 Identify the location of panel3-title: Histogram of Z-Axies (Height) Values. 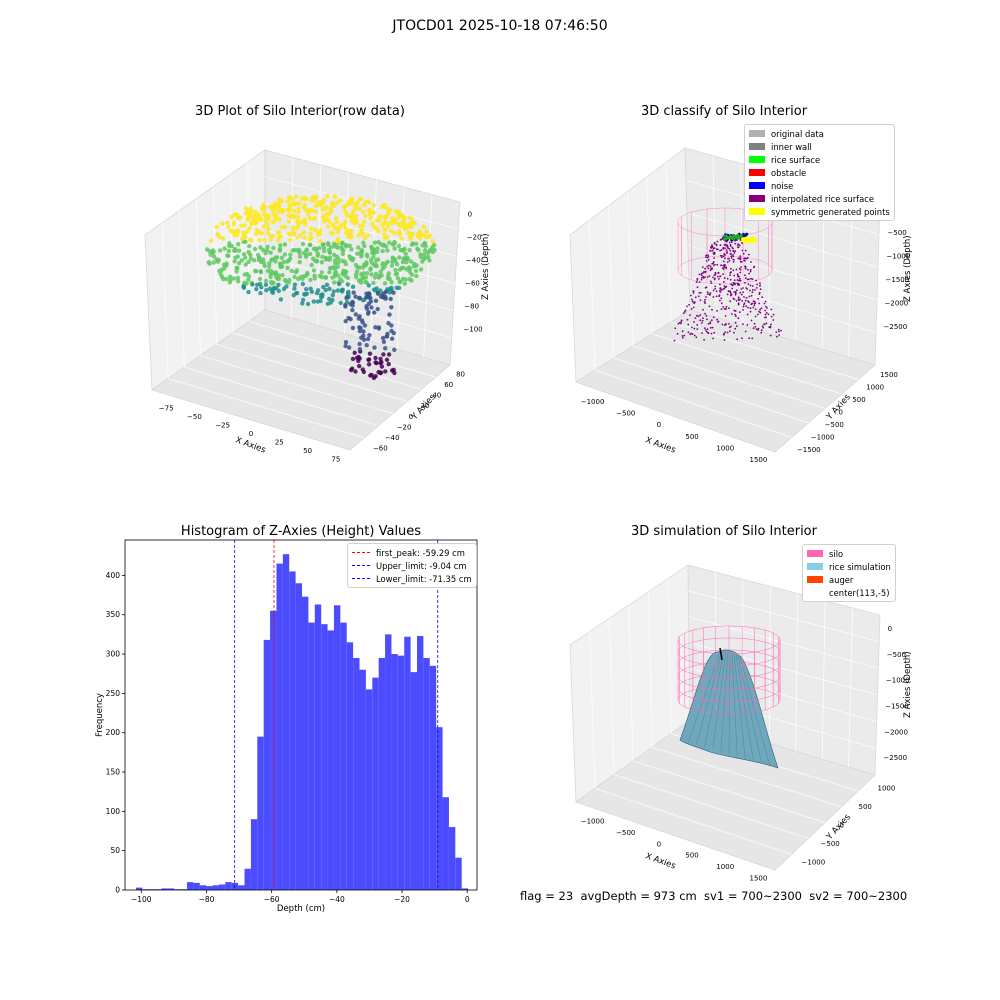
(301, 531).